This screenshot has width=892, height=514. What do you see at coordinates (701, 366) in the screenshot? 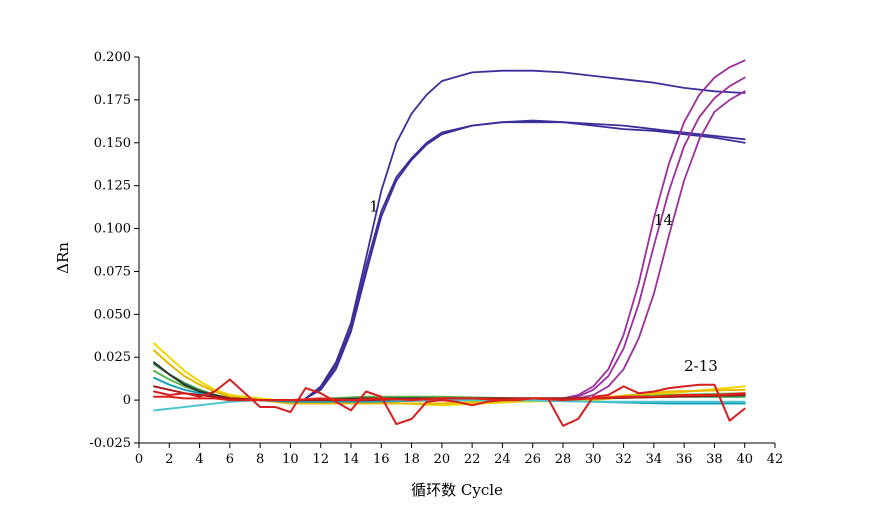
I see `curve-annotation-2-13: 2-13` at bounding box center [701, 366].